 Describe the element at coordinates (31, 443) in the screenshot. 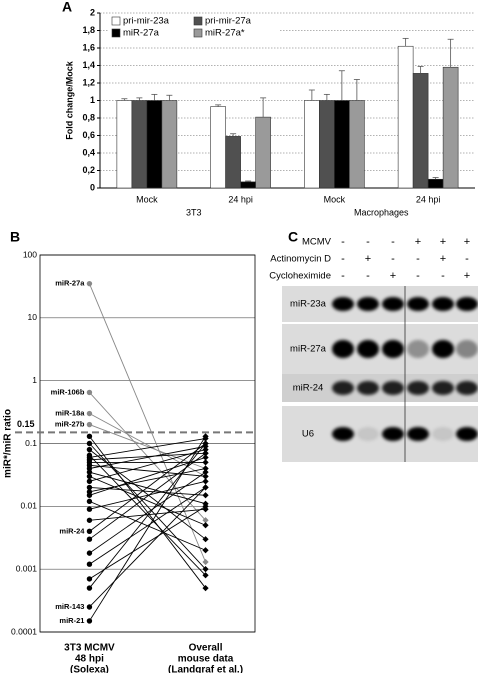

I see `y-tick-label: 0.1` at that location.